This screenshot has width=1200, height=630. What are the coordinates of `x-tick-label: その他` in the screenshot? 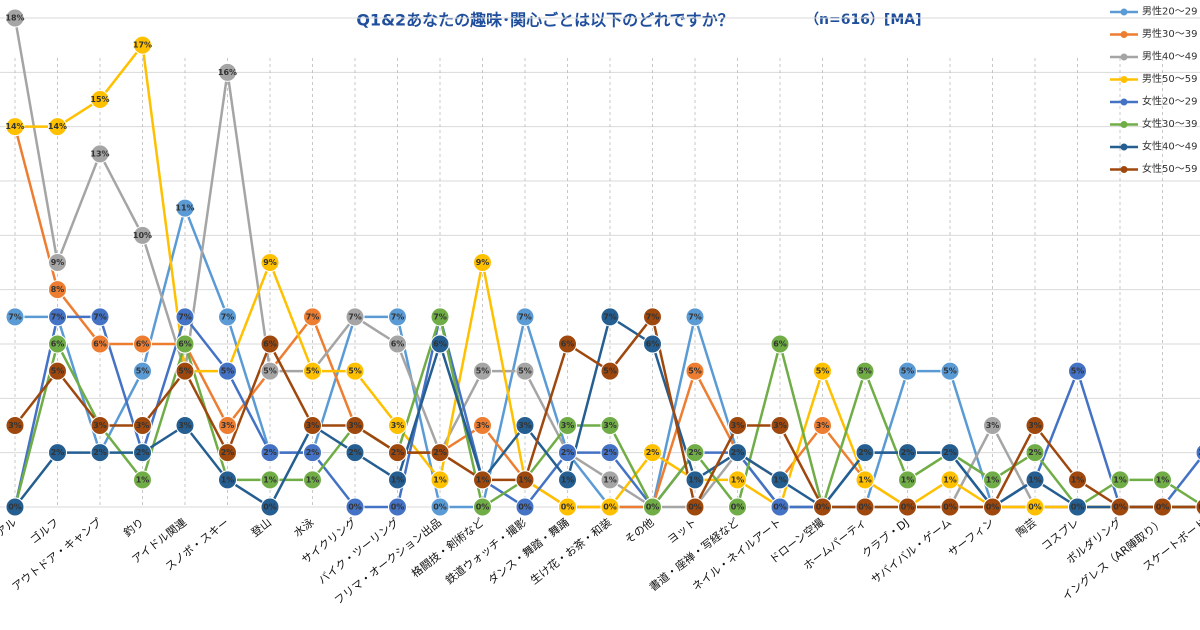 It's located at (639, 531).